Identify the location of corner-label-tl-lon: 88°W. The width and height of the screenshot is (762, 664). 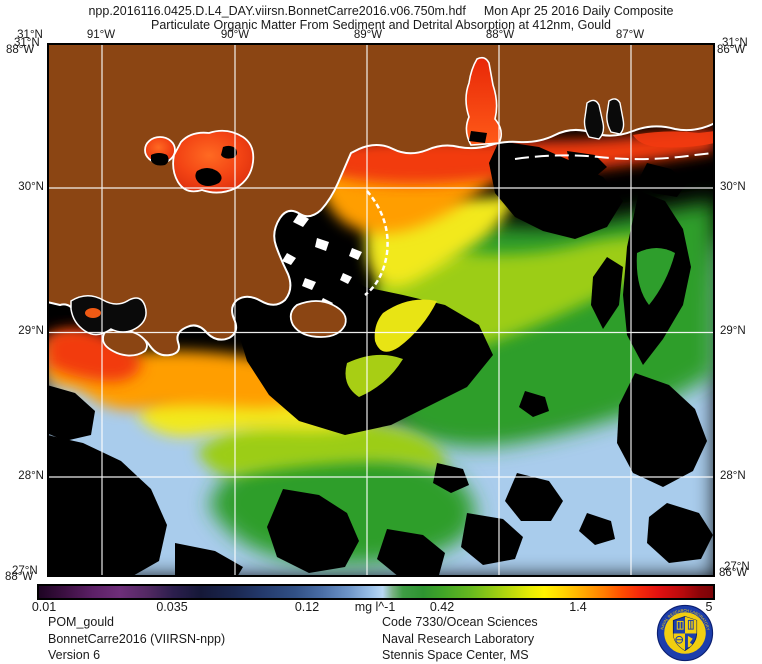
(20, 50).